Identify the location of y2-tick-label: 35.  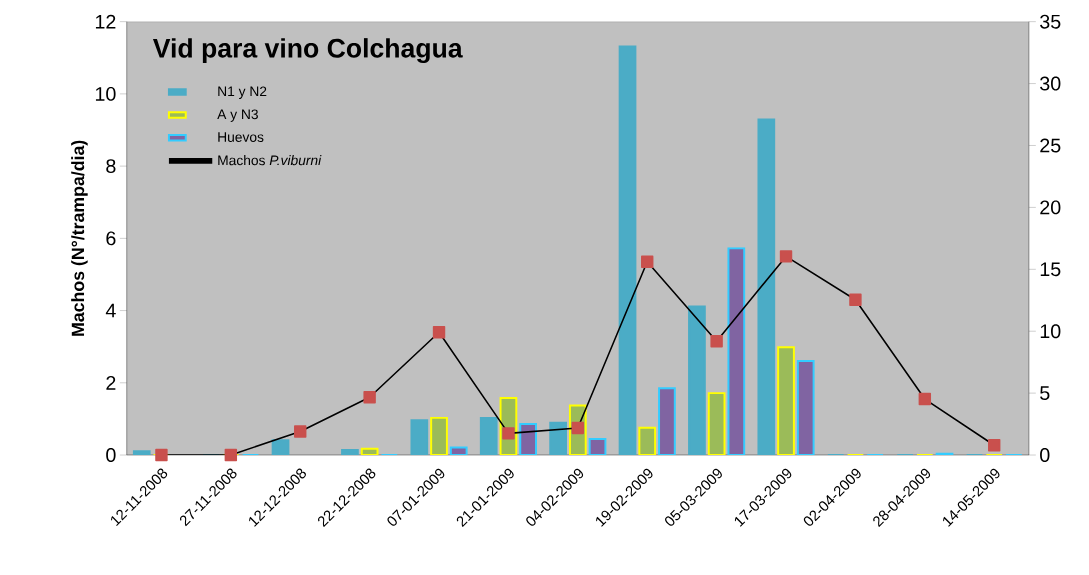
(1050, 21).